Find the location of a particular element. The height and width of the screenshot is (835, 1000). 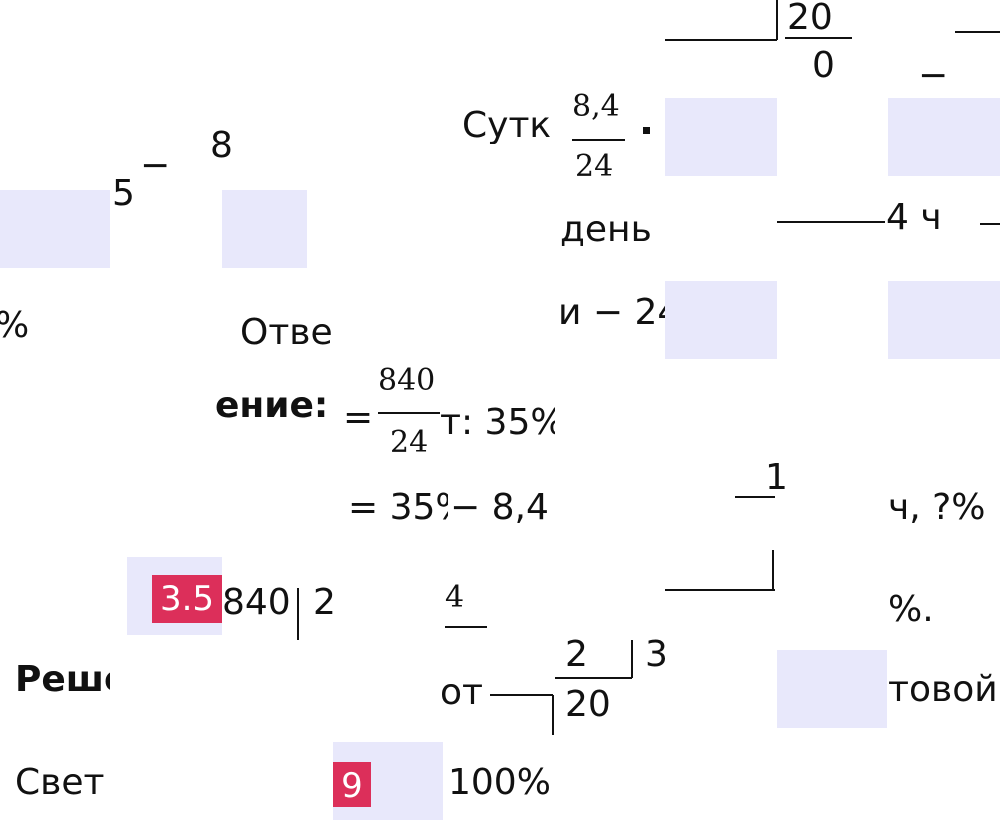

text-fragment: 4 ч is located at coordinates (914, 218).